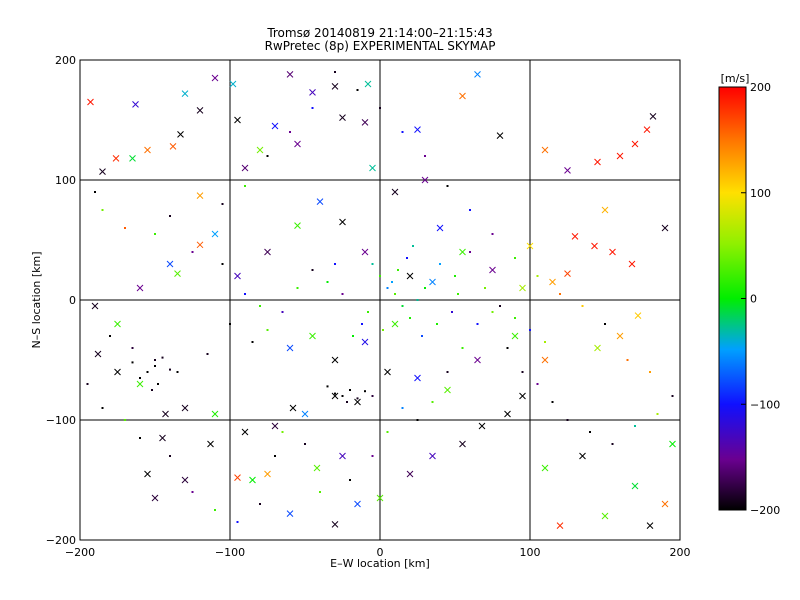  What do you see at coordinates (380, 552) in the screenshot?
I see `x-tick-label: 0` at bounding box center [380, 552].